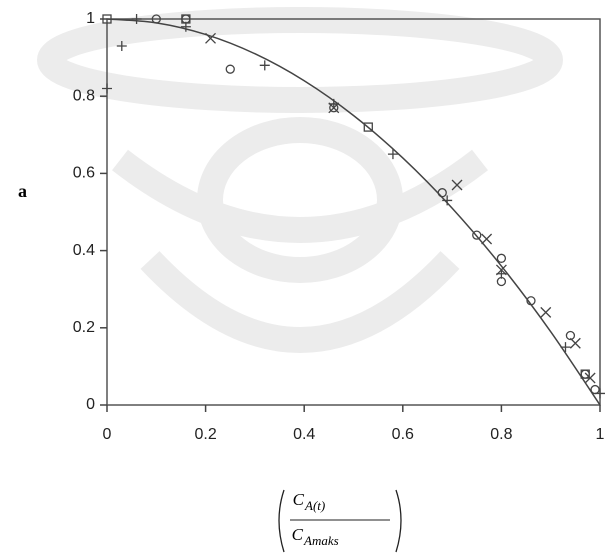 The image size is (606, 557). What do you see at coordinates (22, 191) in the screenshot?
I see `y-axis-label: a` at bounding box center [22, 191].